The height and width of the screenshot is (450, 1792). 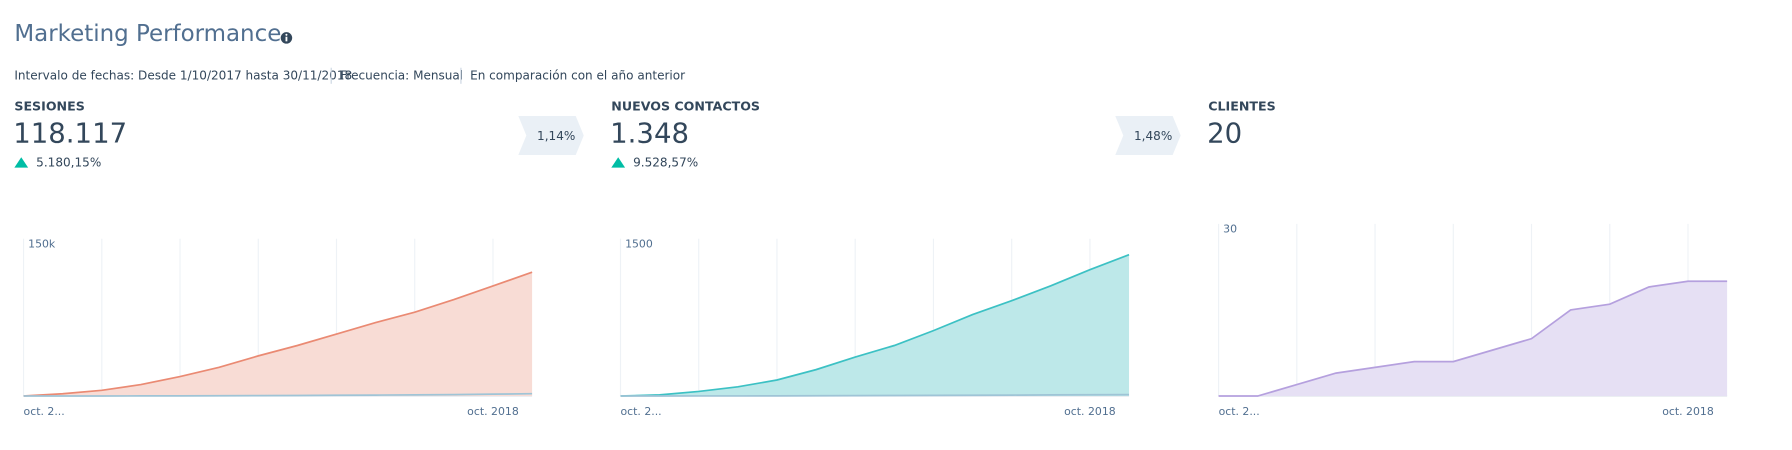 What do you see at coordinates (649, 133) in the screenshot?
I see `kpi-value: 1.348` at bounding box center [649, 133].